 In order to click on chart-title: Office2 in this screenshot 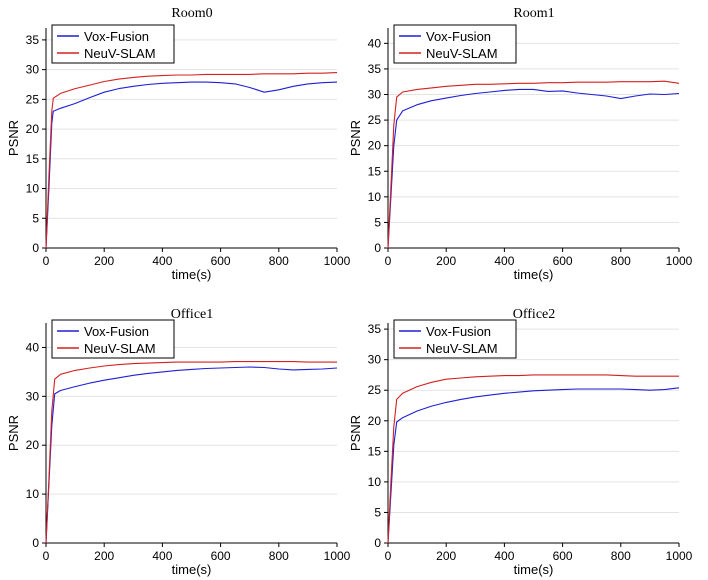, I will do `click(534, 314)`.